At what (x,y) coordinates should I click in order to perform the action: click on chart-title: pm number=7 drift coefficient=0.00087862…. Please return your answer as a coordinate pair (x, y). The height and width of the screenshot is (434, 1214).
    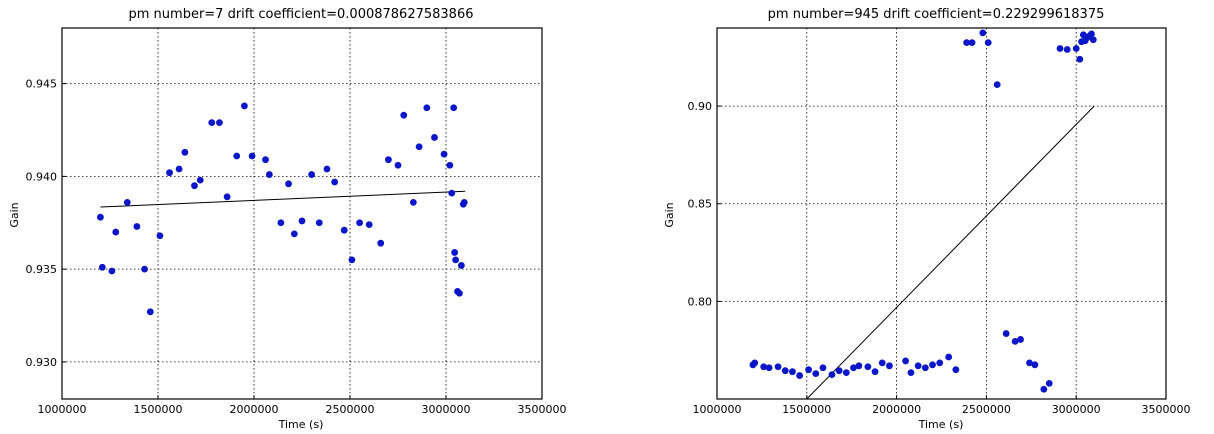
    Looking at the image, I should click on (301, 14).